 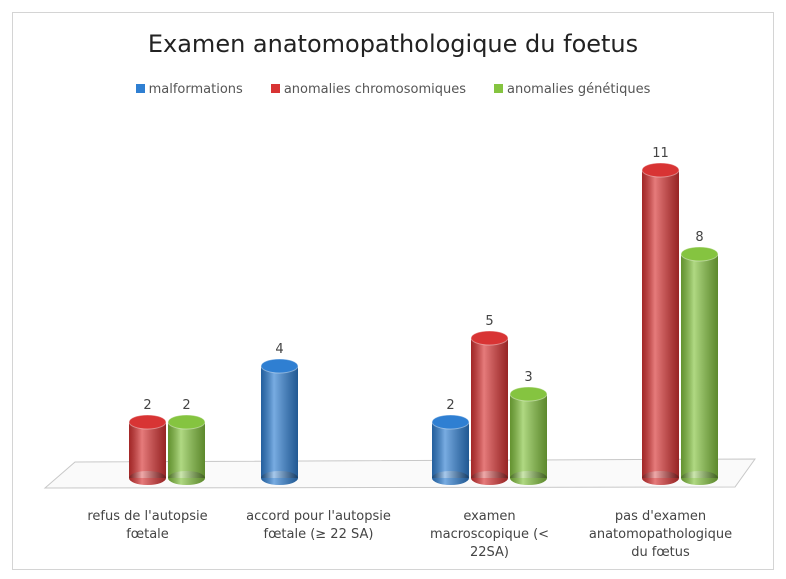 I want to click on x-tick-label: accord pour l'autopsie fœtale (≥ 22 SA), so click(x=318, y=525).